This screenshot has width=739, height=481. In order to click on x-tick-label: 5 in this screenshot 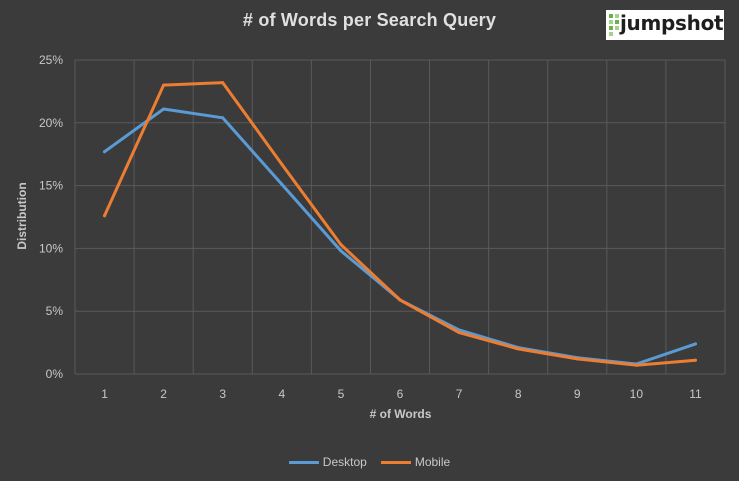, I will do `click(341, 394)`.